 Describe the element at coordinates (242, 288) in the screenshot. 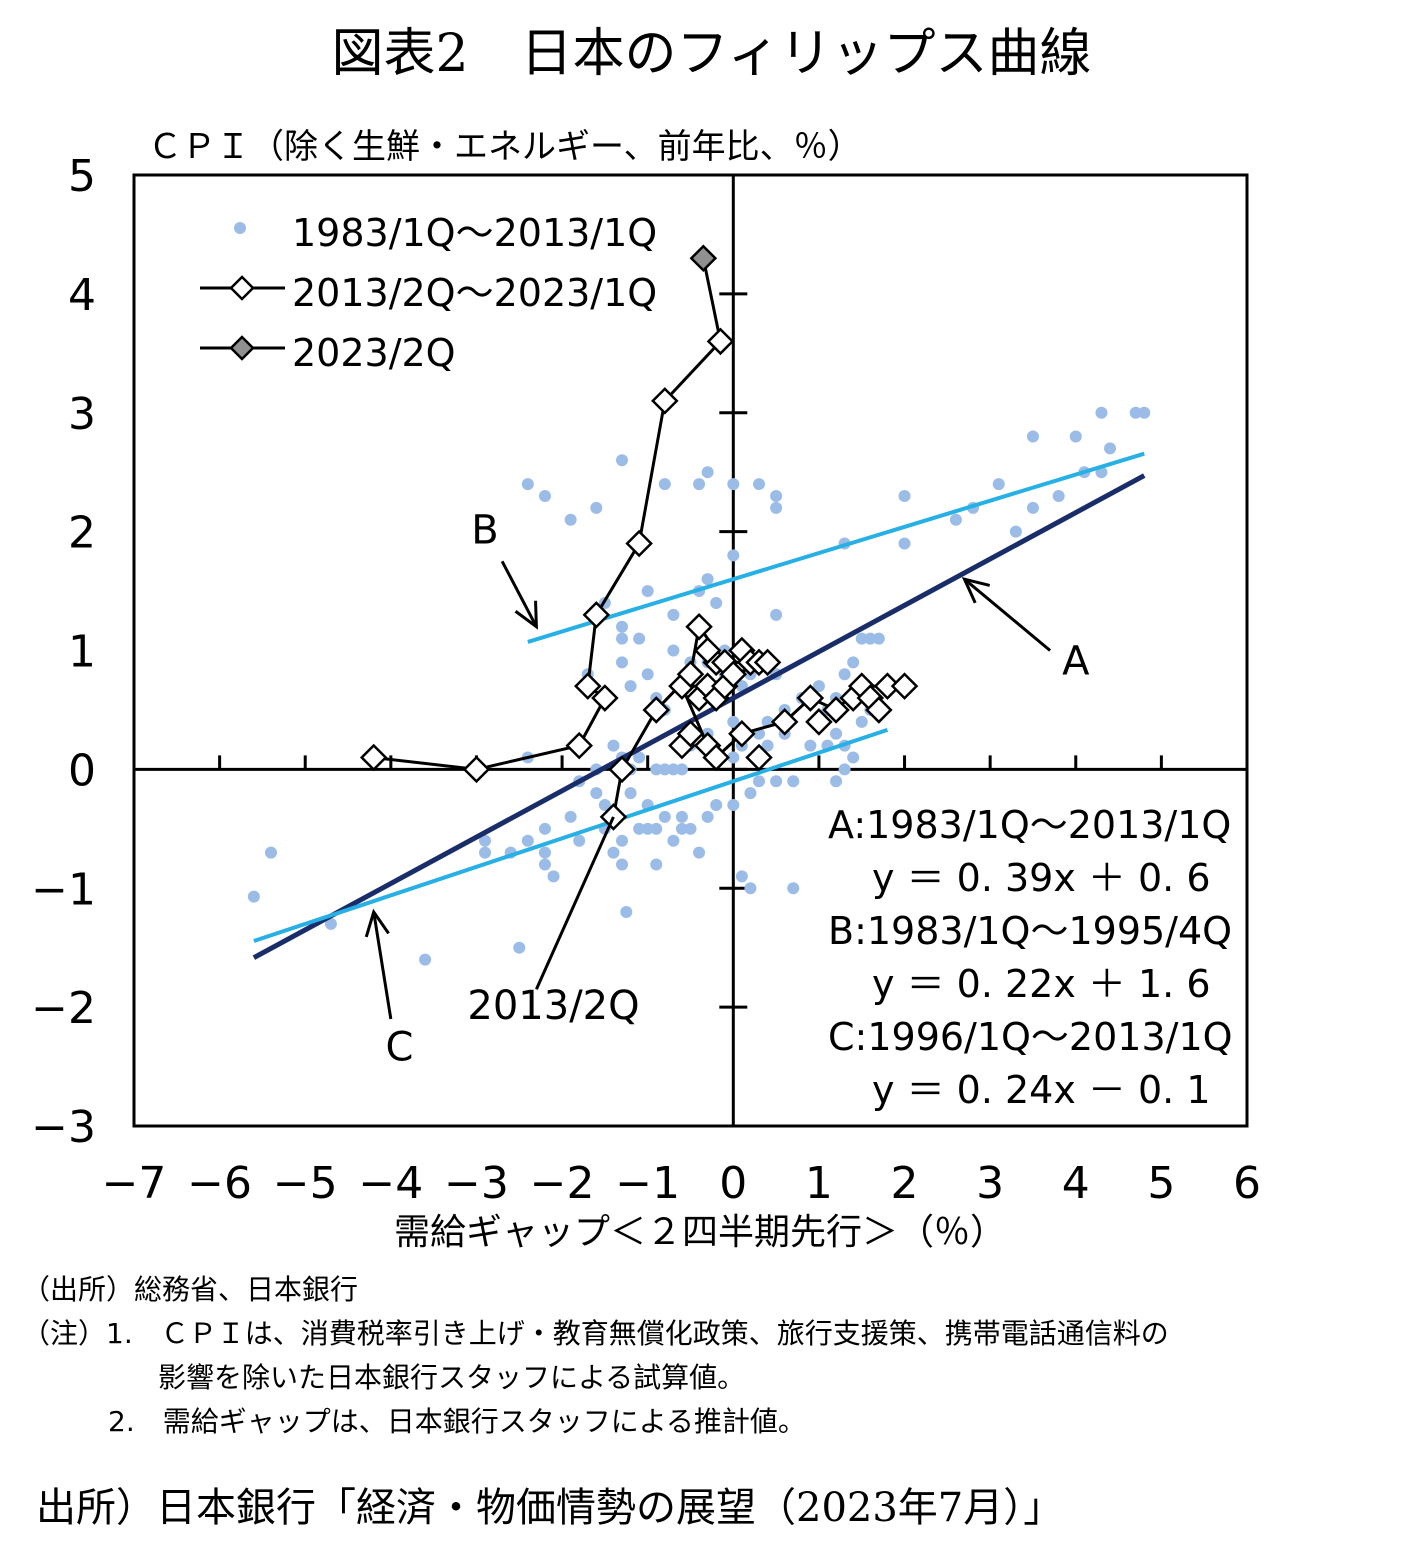

I see `legend-marker-2013` at that location.